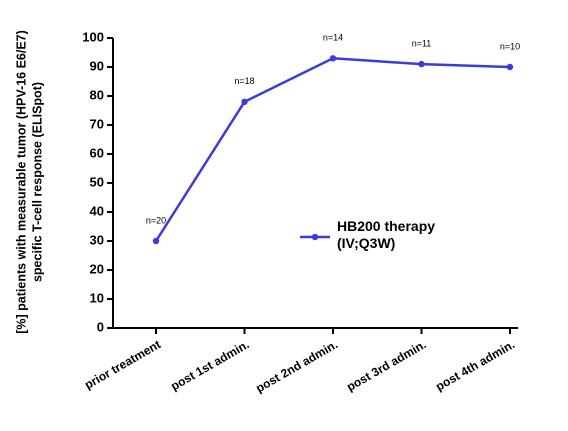  Describe the element at coordinates (422, 43) in the screenshot. I see `point-label: n=11` at that location.